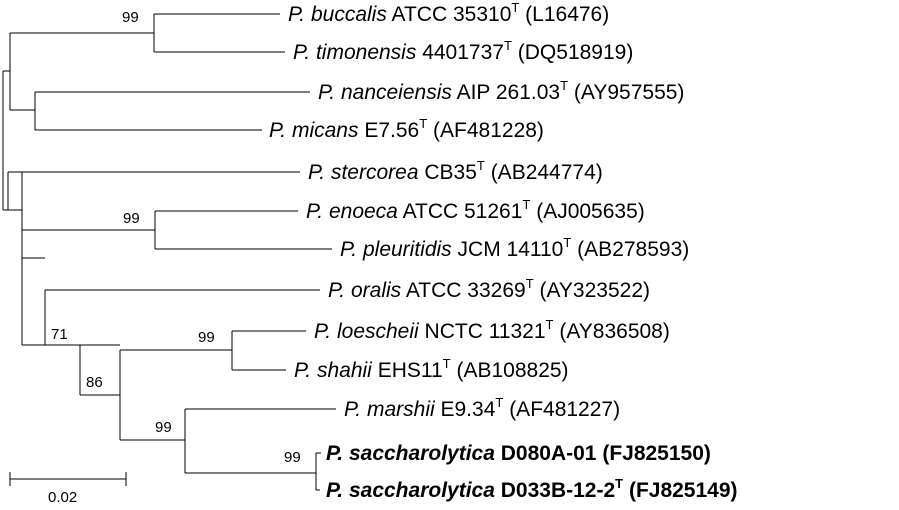 The width and height of the screenshot is (899, 510). I want to click on accession-number: (AF481227), so click(564, 409).